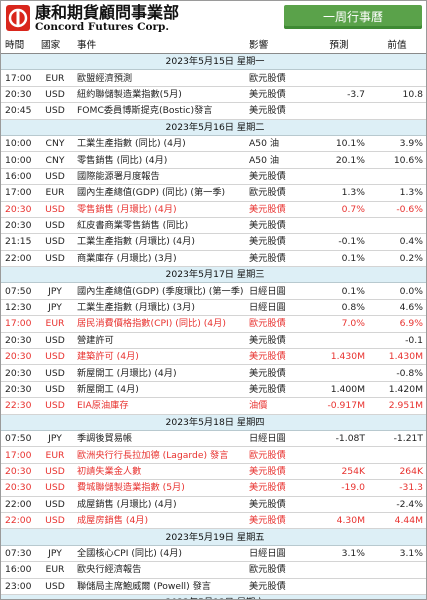 The image size is (427, 600). I want to click on column-header-row: 時間 國家 事件 影響 預測 前值, so click(213, 45).